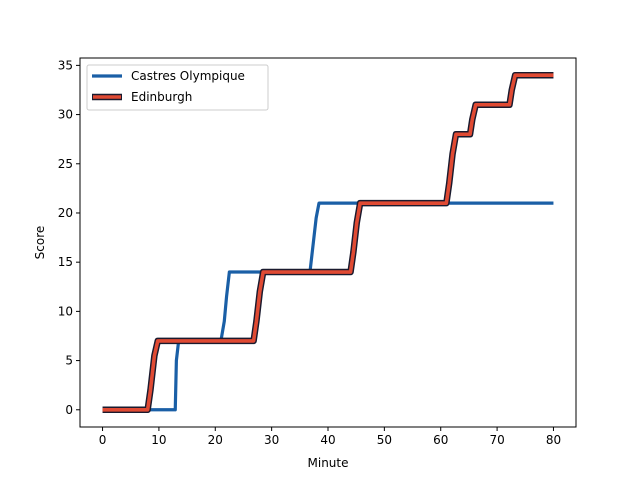 This screenshot has height=480, width=640. I want to click on y-tick-label: 20, so click(65, 213).